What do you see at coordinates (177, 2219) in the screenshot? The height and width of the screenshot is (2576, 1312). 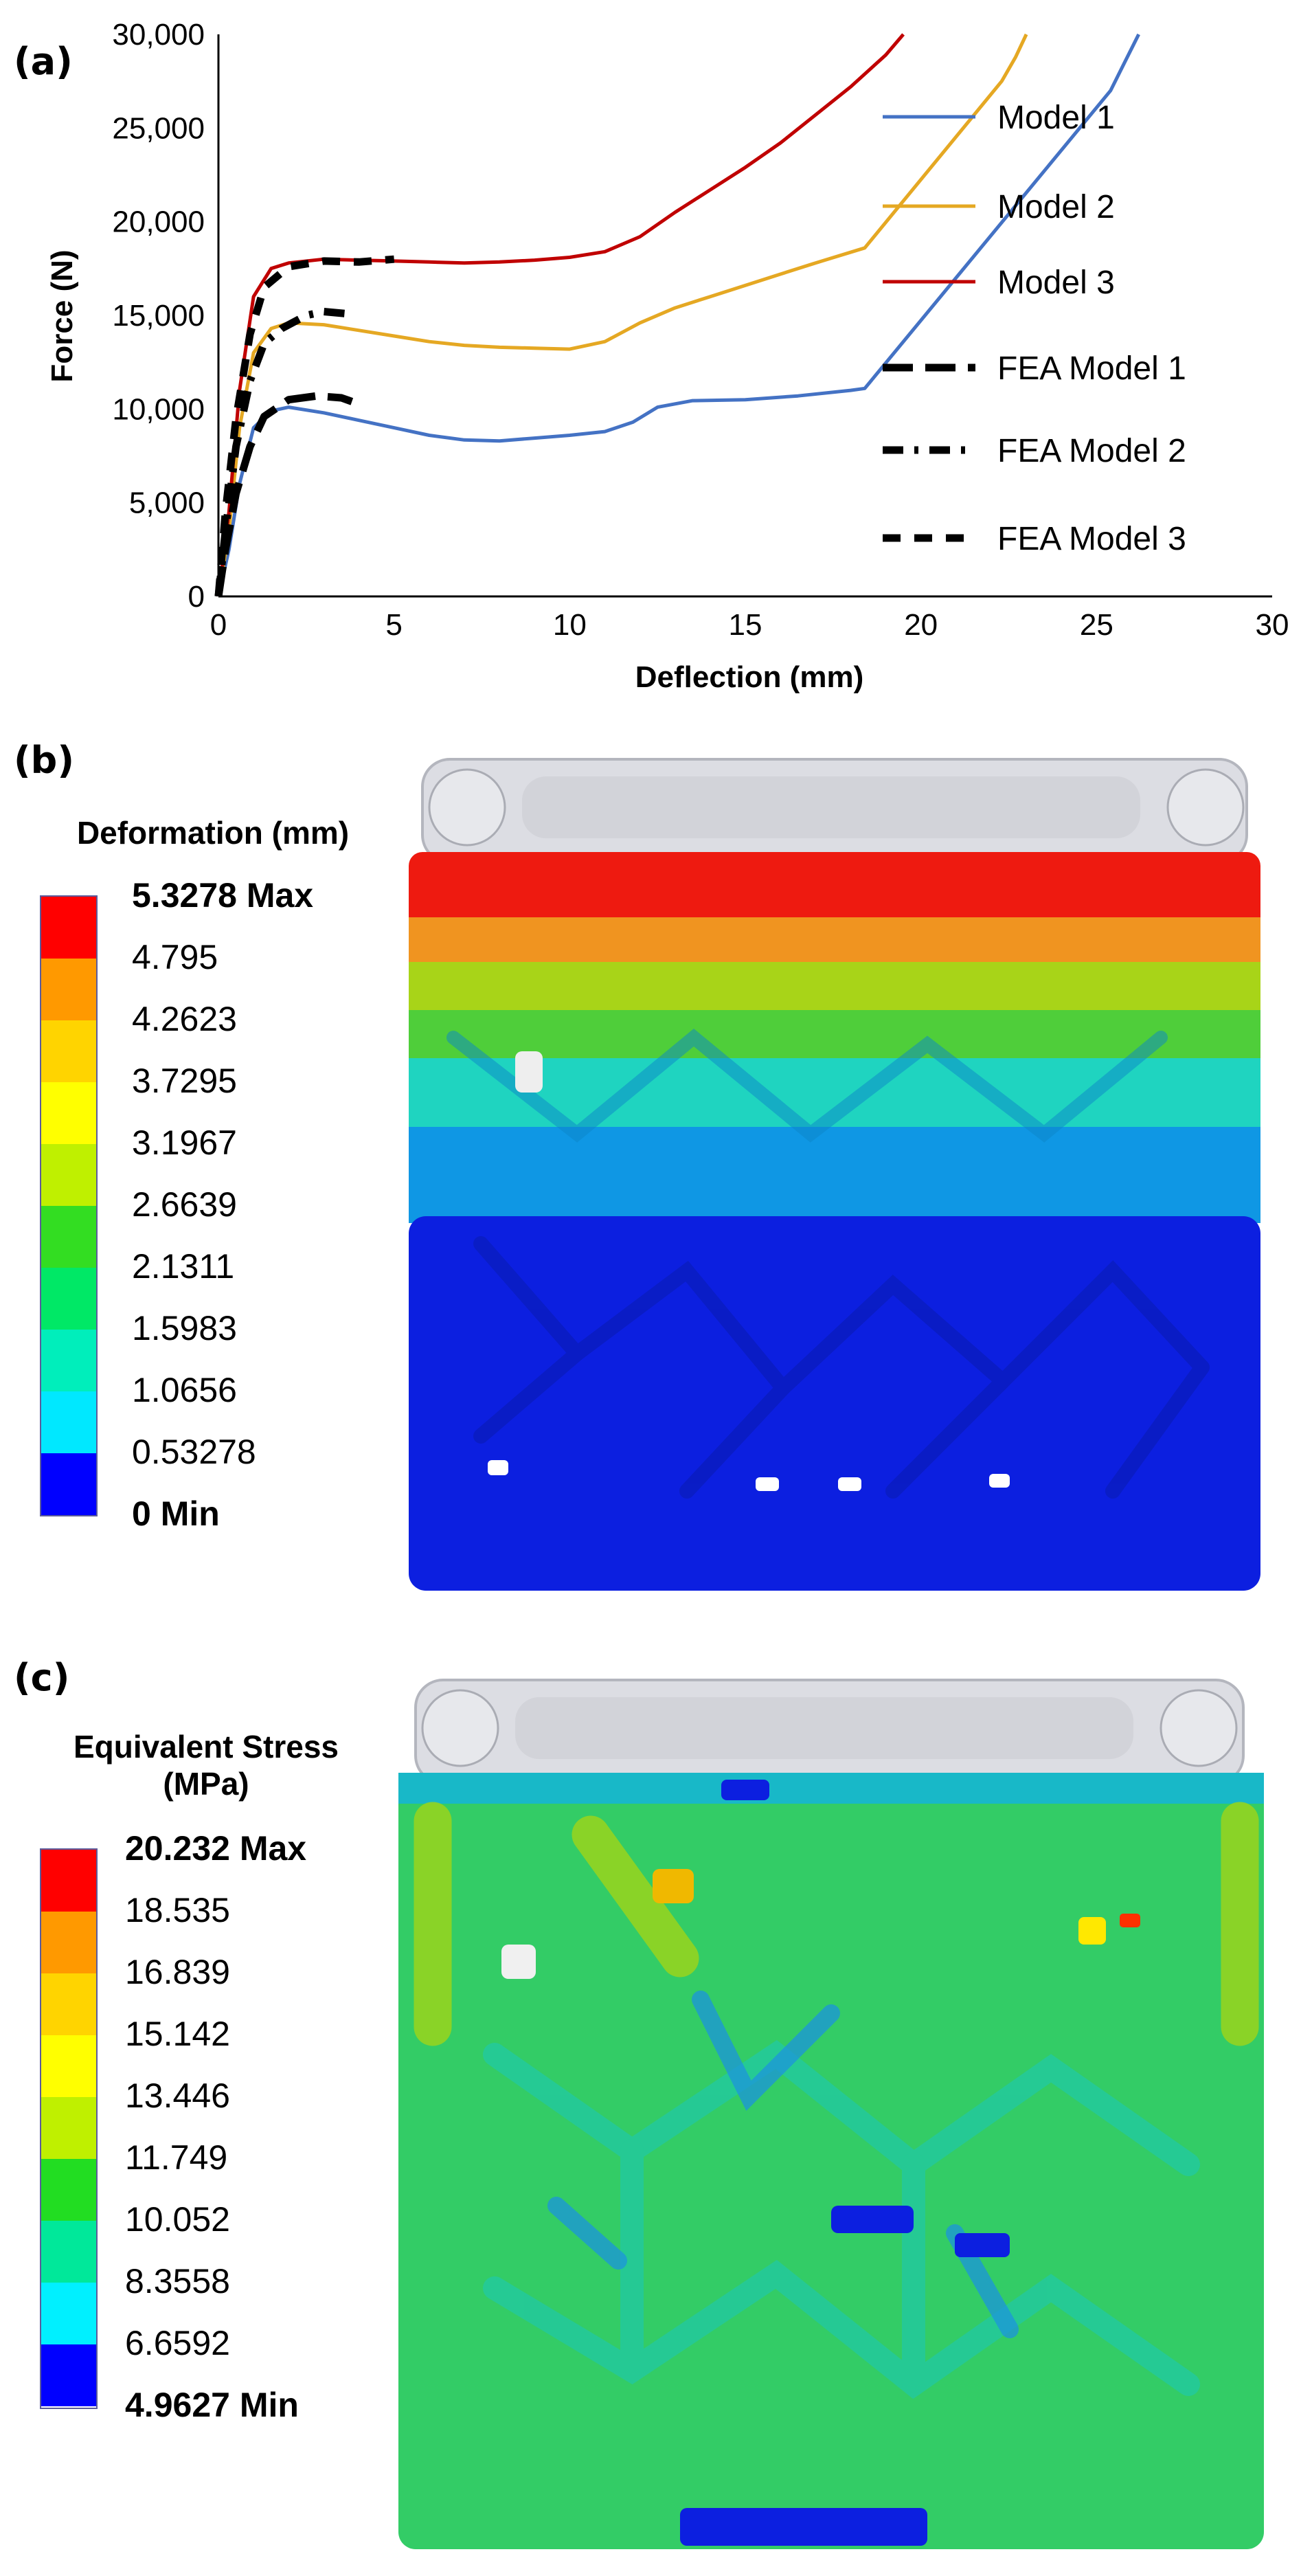 I see `colorbar-label: 10.052` at bounding box center [177, 2219].